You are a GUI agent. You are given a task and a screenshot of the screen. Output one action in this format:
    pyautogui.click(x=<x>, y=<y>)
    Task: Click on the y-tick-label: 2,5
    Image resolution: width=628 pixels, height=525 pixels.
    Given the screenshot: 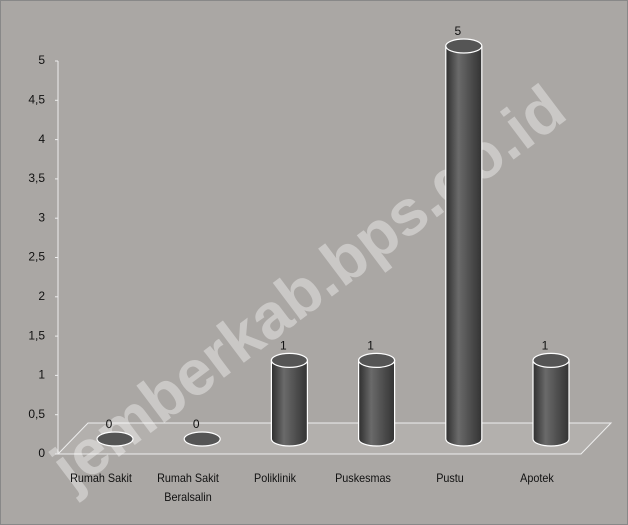 What is the action you would take?
    pyautogui.click(x=36, y=257)
    